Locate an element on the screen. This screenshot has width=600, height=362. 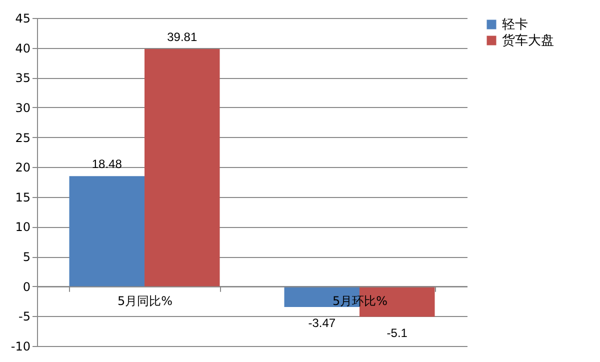
y-tick-label: 15 is located at coordinates (22, 197).